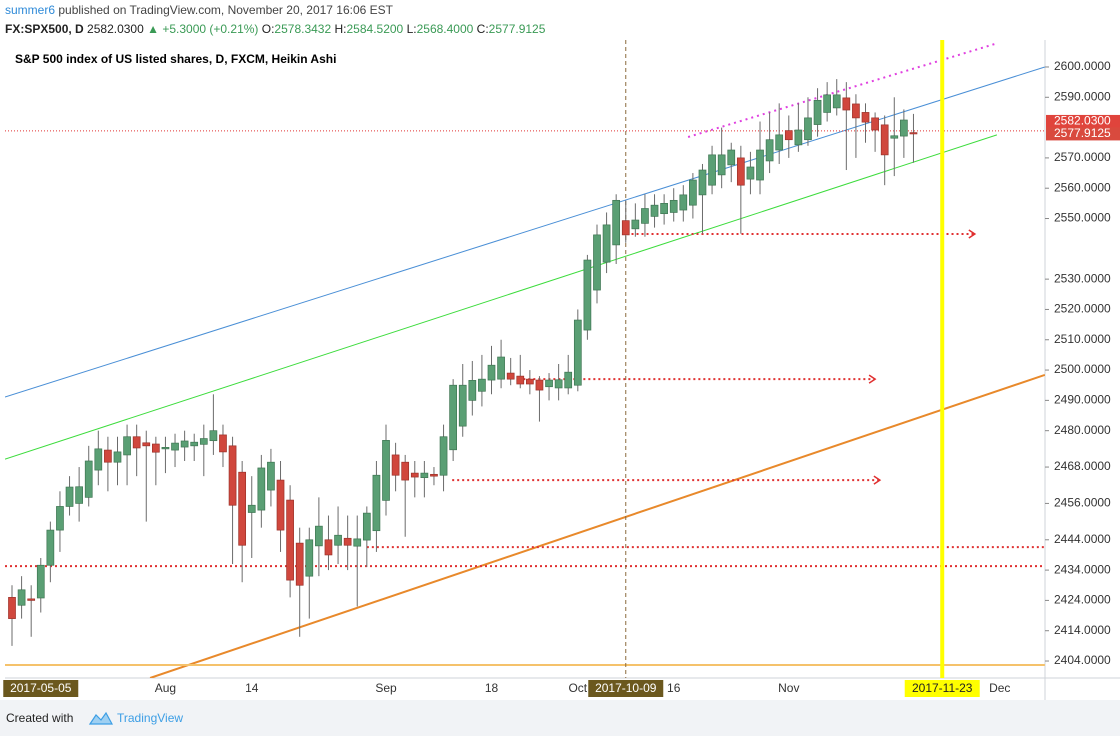 The height and width of the screenshot is (736, 1120). I want to click on ohlc-key: L:, so click(411, 29).